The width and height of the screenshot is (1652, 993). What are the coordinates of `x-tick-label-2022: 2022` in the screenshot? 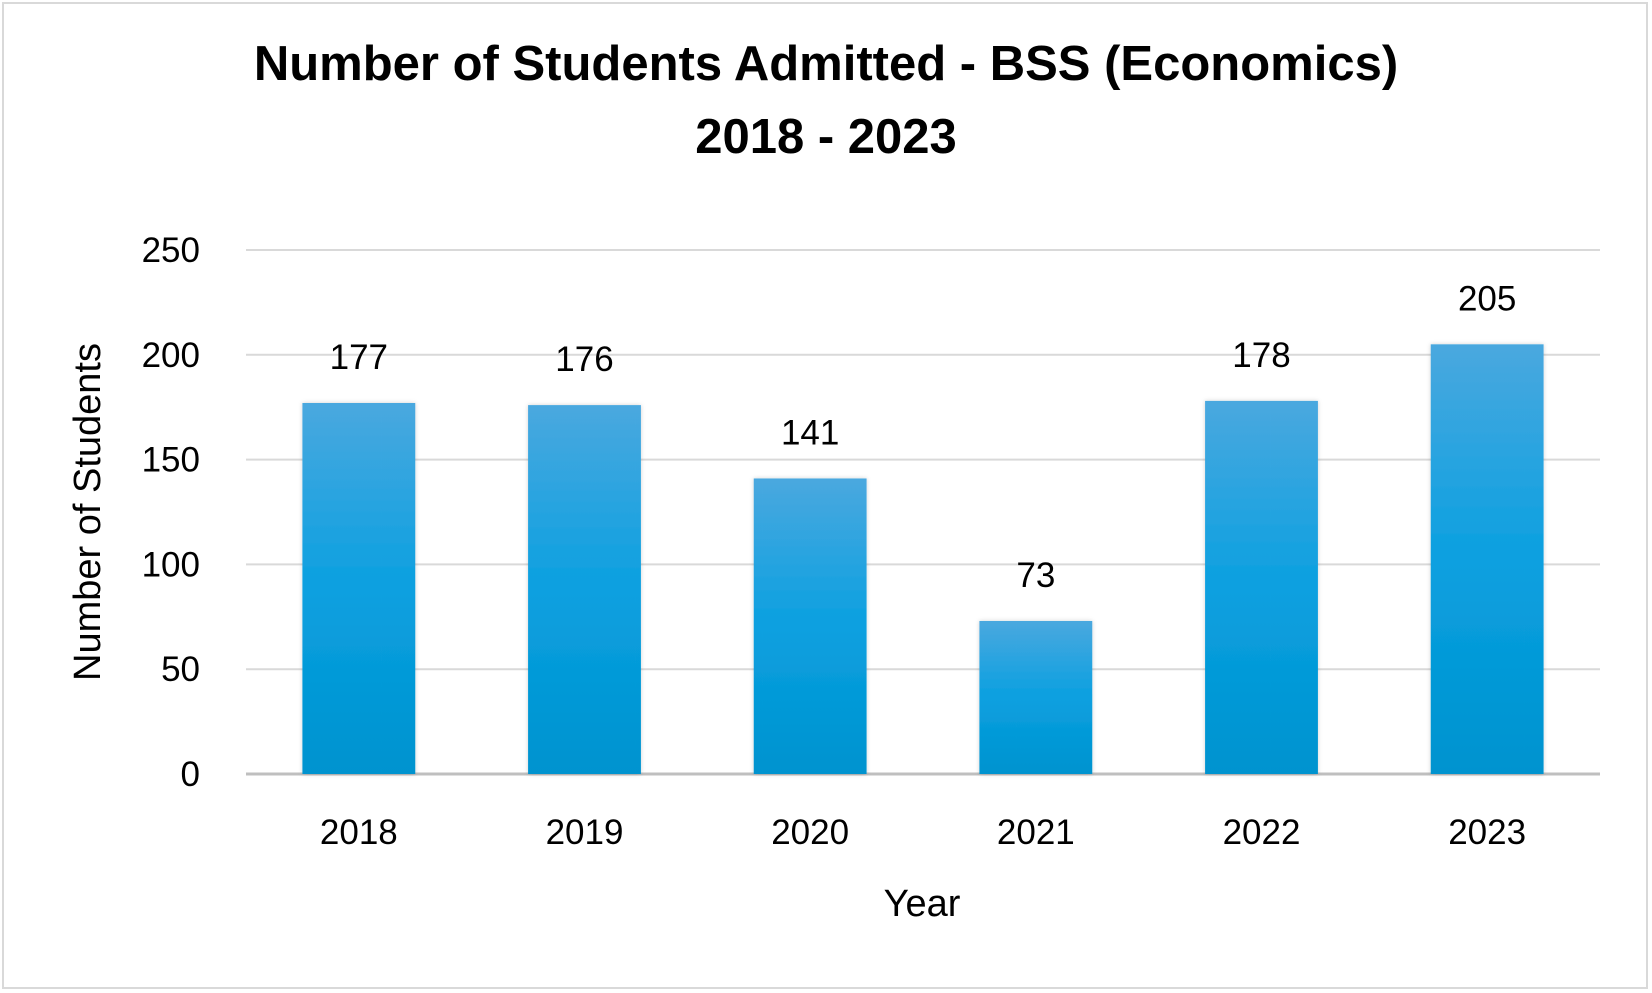 It's located at (1262, 832).